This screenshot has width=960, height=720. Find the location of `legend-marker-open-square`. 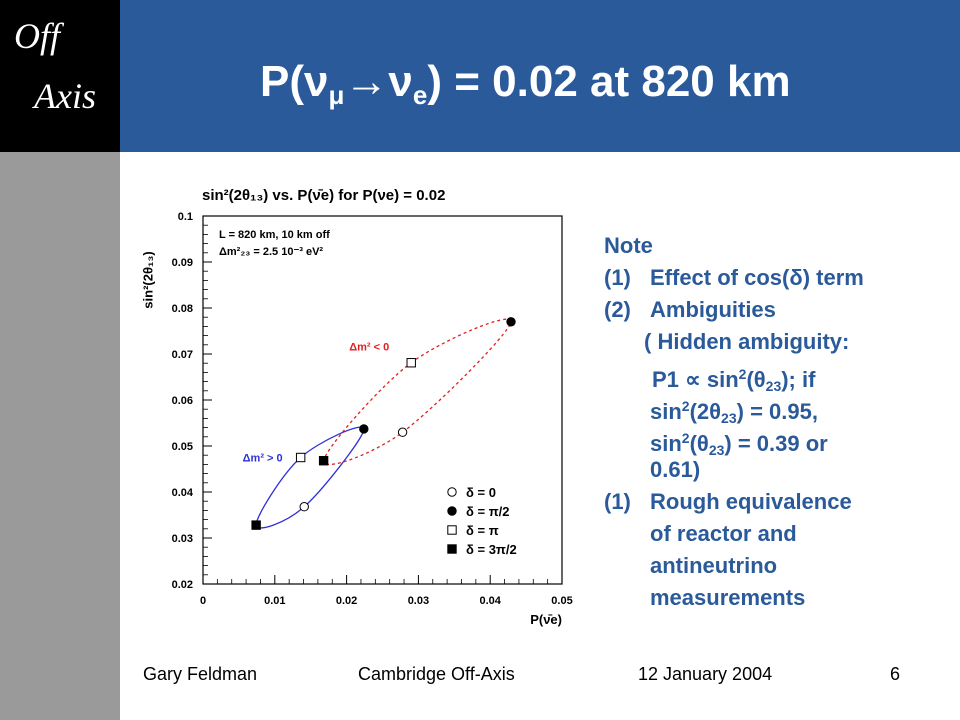

legend-marker-open-square is located at coordinates (452, 530).